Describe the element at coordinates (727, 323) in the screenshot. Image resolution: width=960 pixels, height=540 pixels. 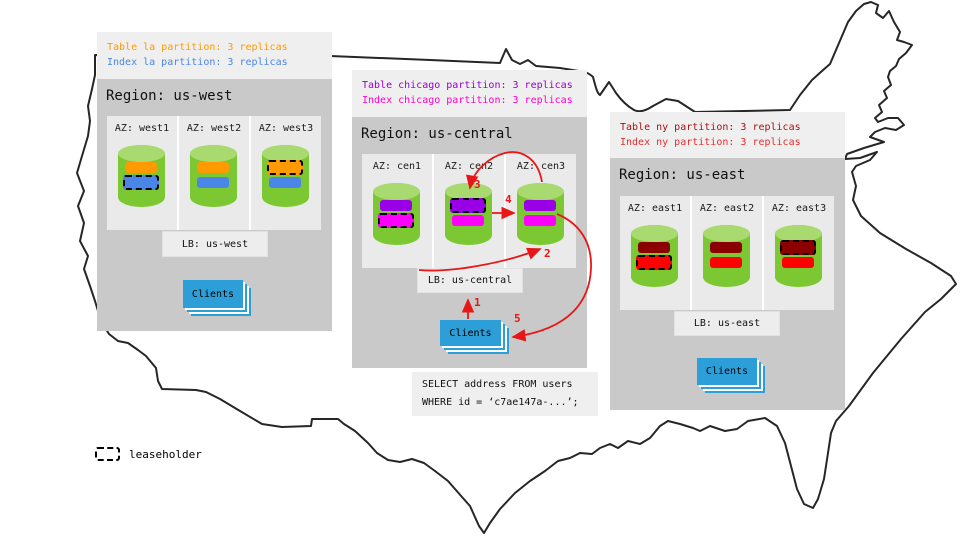
I see `load-balancer-us-east: LB: us-east` at that location.